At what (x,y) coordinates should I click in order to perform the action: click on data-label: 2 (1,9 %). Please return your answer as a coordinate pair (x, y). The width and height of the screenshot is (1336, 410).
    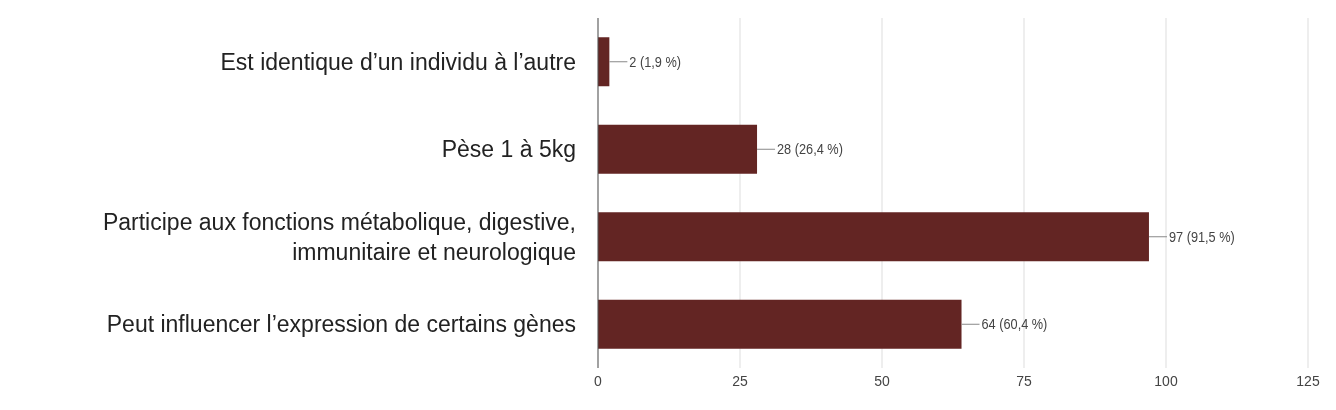
    Looking at the image, I should click on (655, 61).